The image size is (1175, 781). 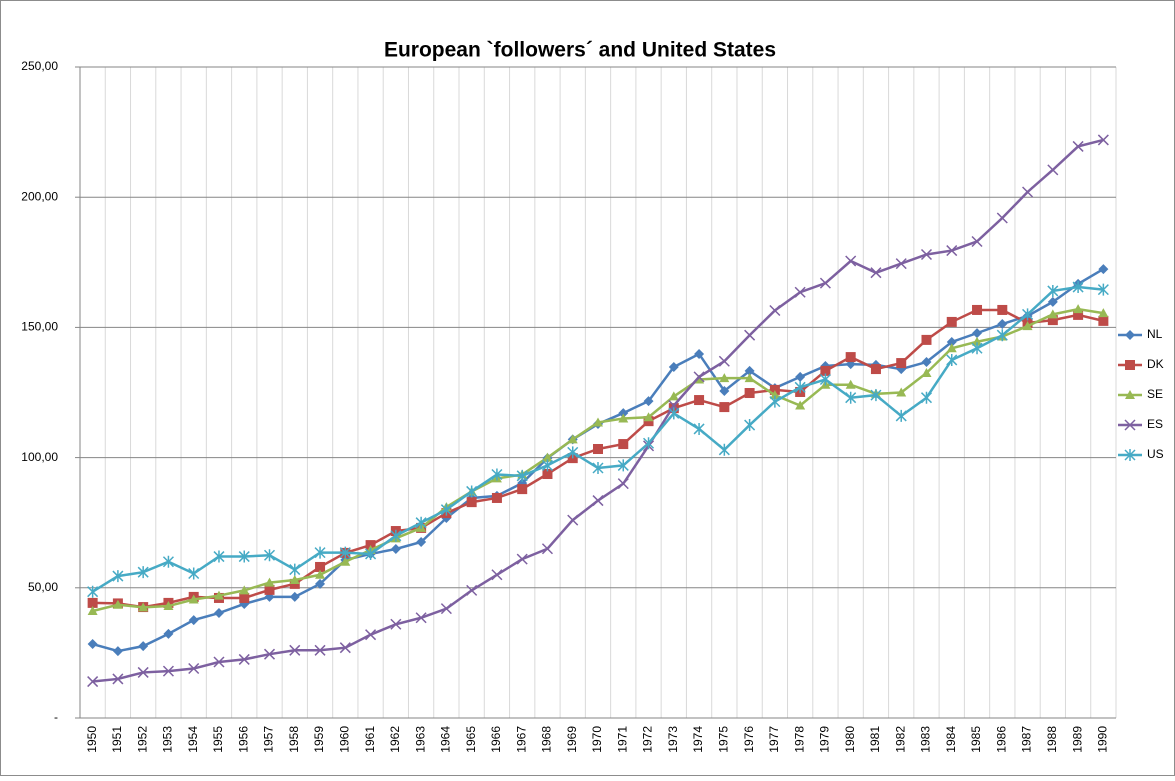 What do you see at coordinates (1103, 739) in the screenshot?
I see `x-tick-label: 1990` at bounding box center [1103, 739].